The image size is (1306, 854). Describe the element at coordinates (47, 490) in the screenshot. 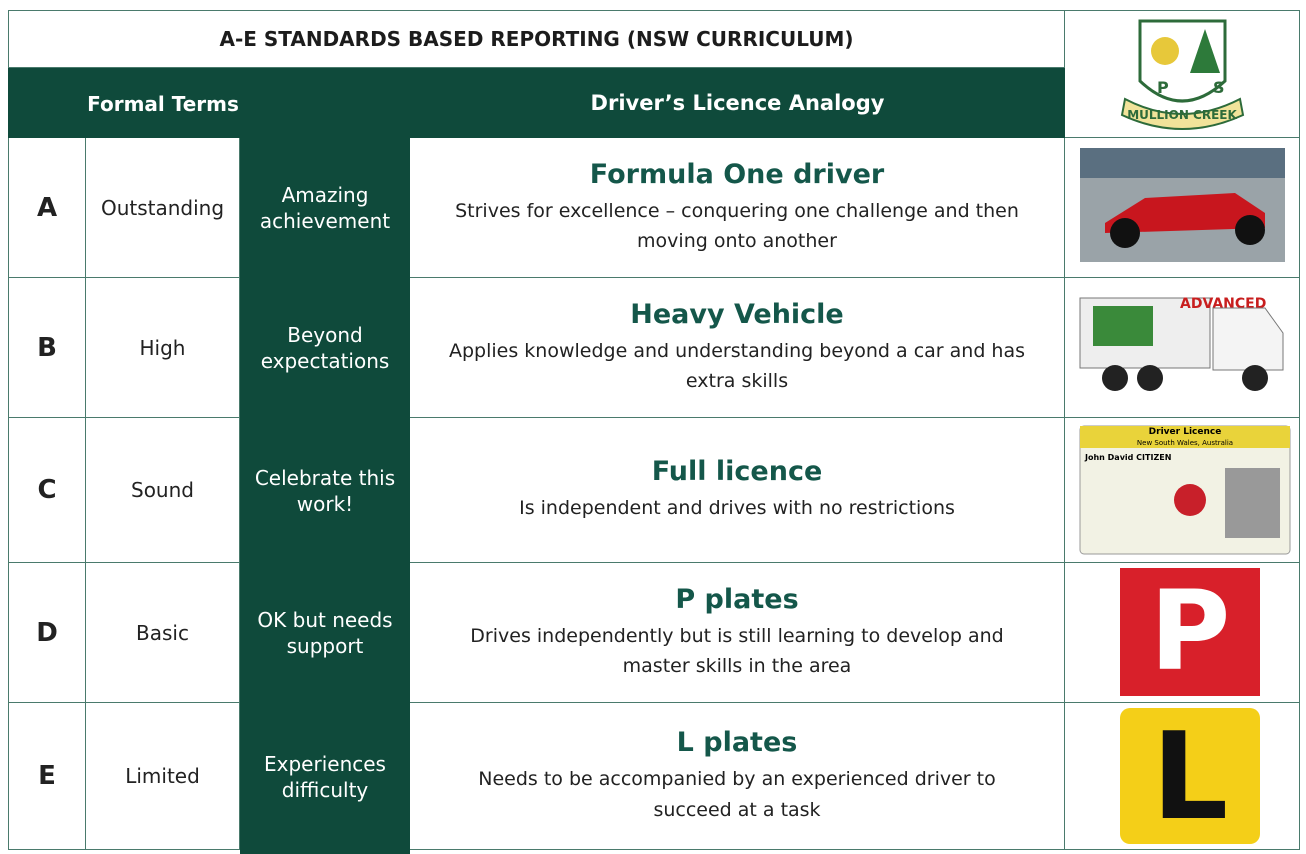

I see `grade: C` at that location.